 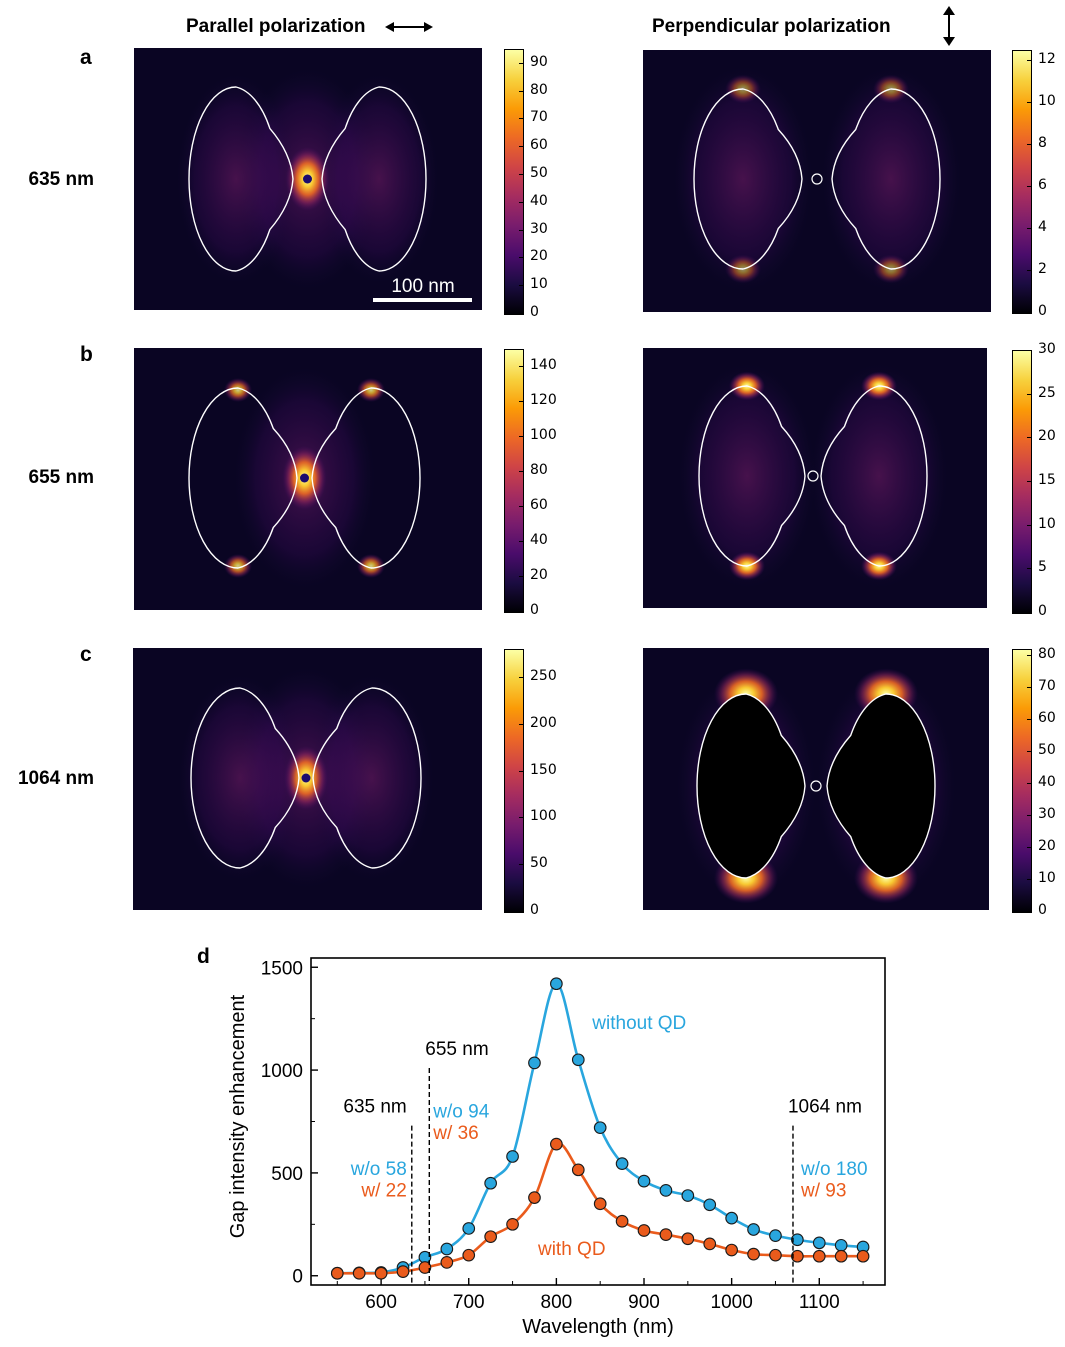 I want to click on row-label-635: 635 nm, so click(x=61, y=179).